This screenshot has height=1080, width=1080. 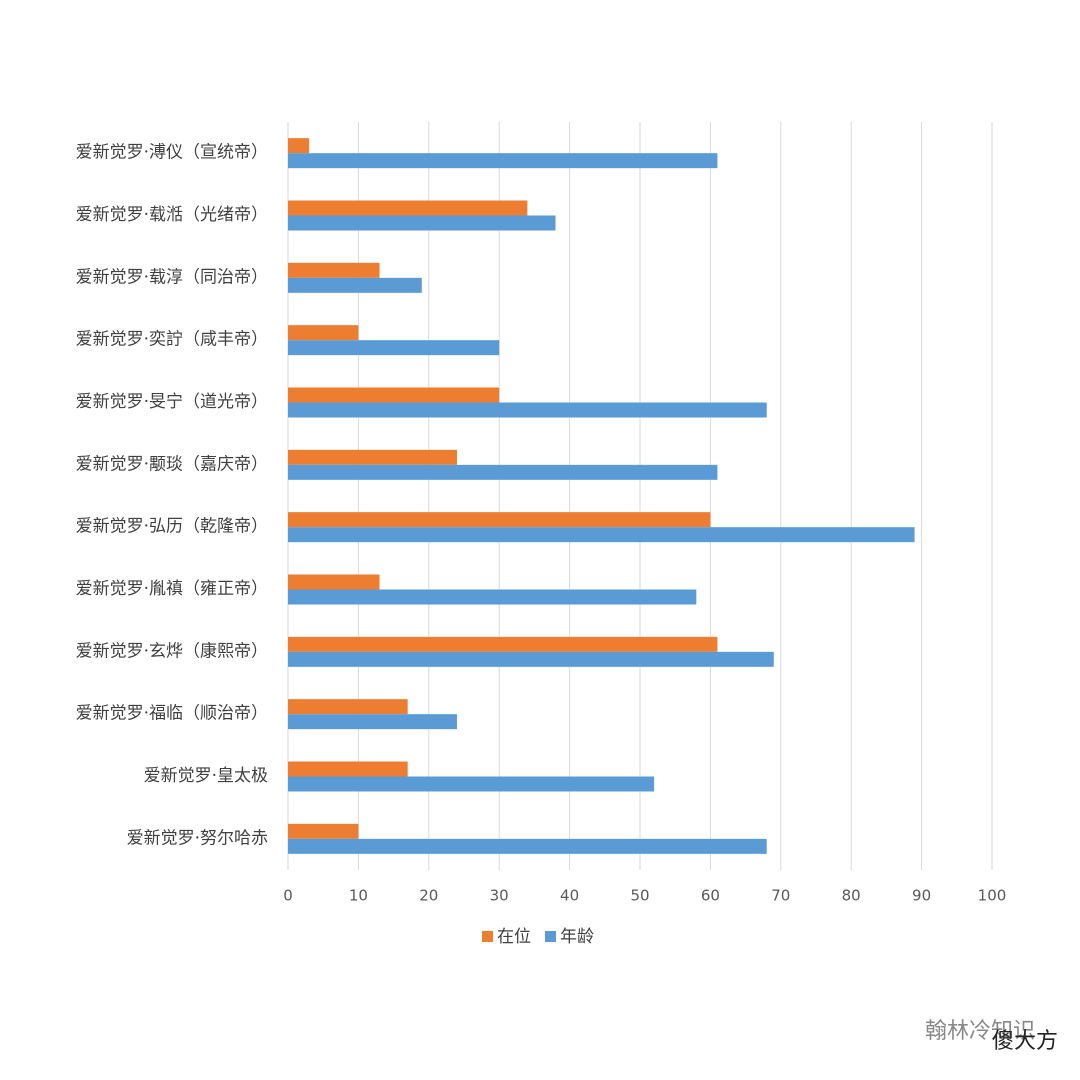 What do you see at coordinates (710, 896) in the screenshot?
I see `x-tick-label: 60` at bounding box center [710, 896].